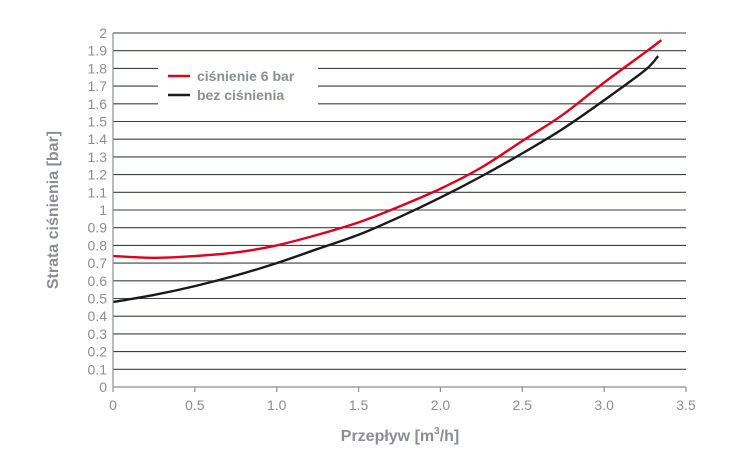  I want to click on y-tick-label: 1.6, so click(98, 104).